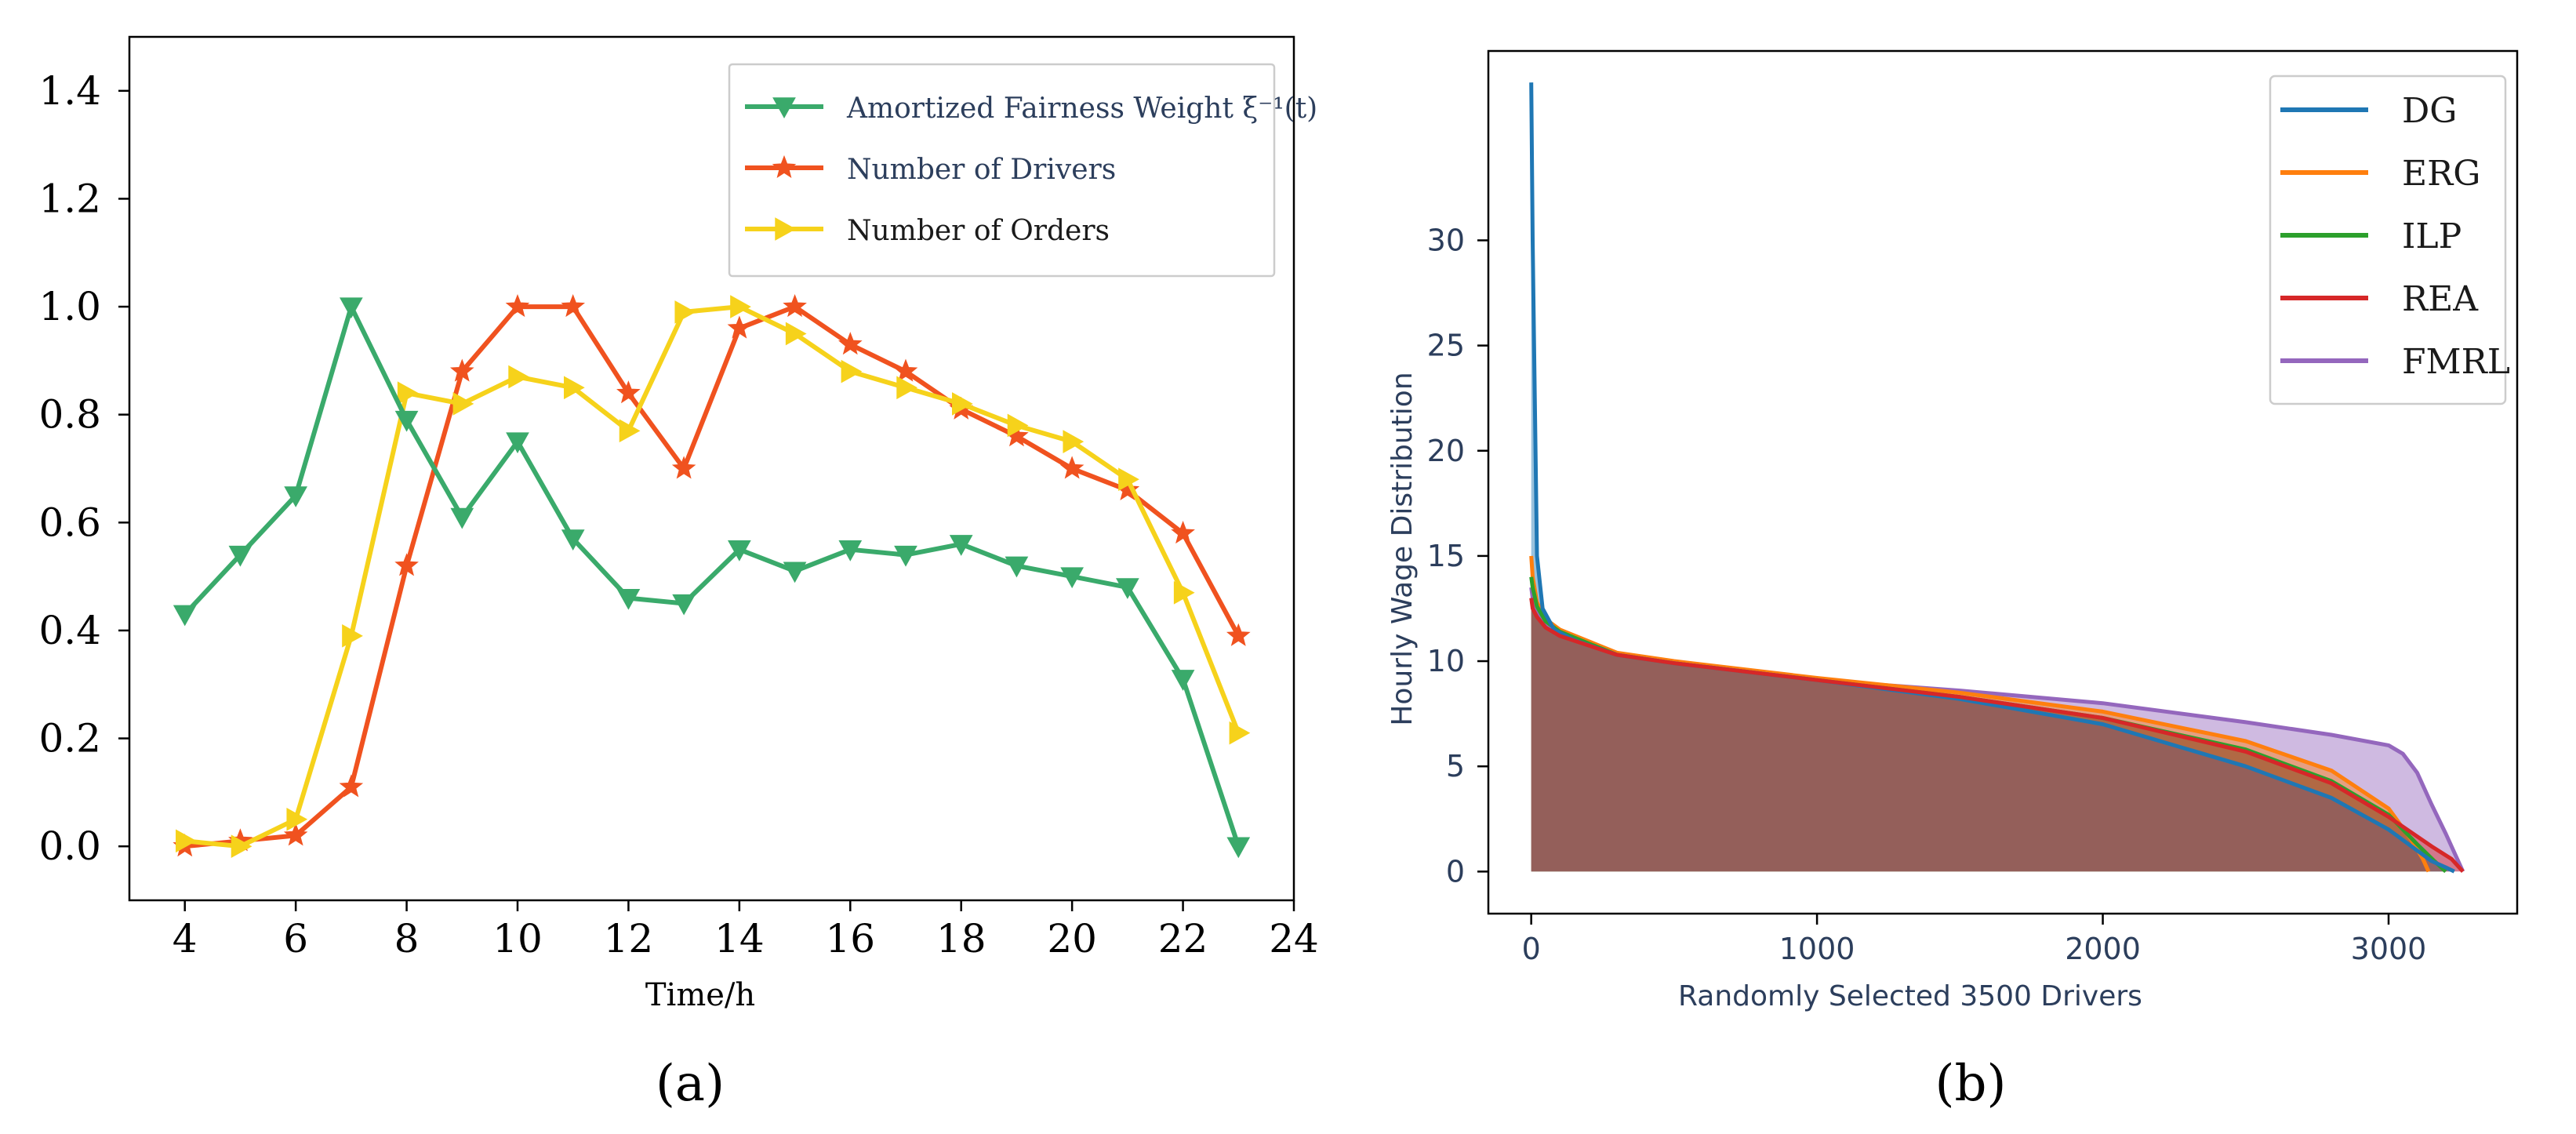 This screenshot has height=1134, width=2576. I want to click on y-tick-label: 0.6, so click(69, 522).